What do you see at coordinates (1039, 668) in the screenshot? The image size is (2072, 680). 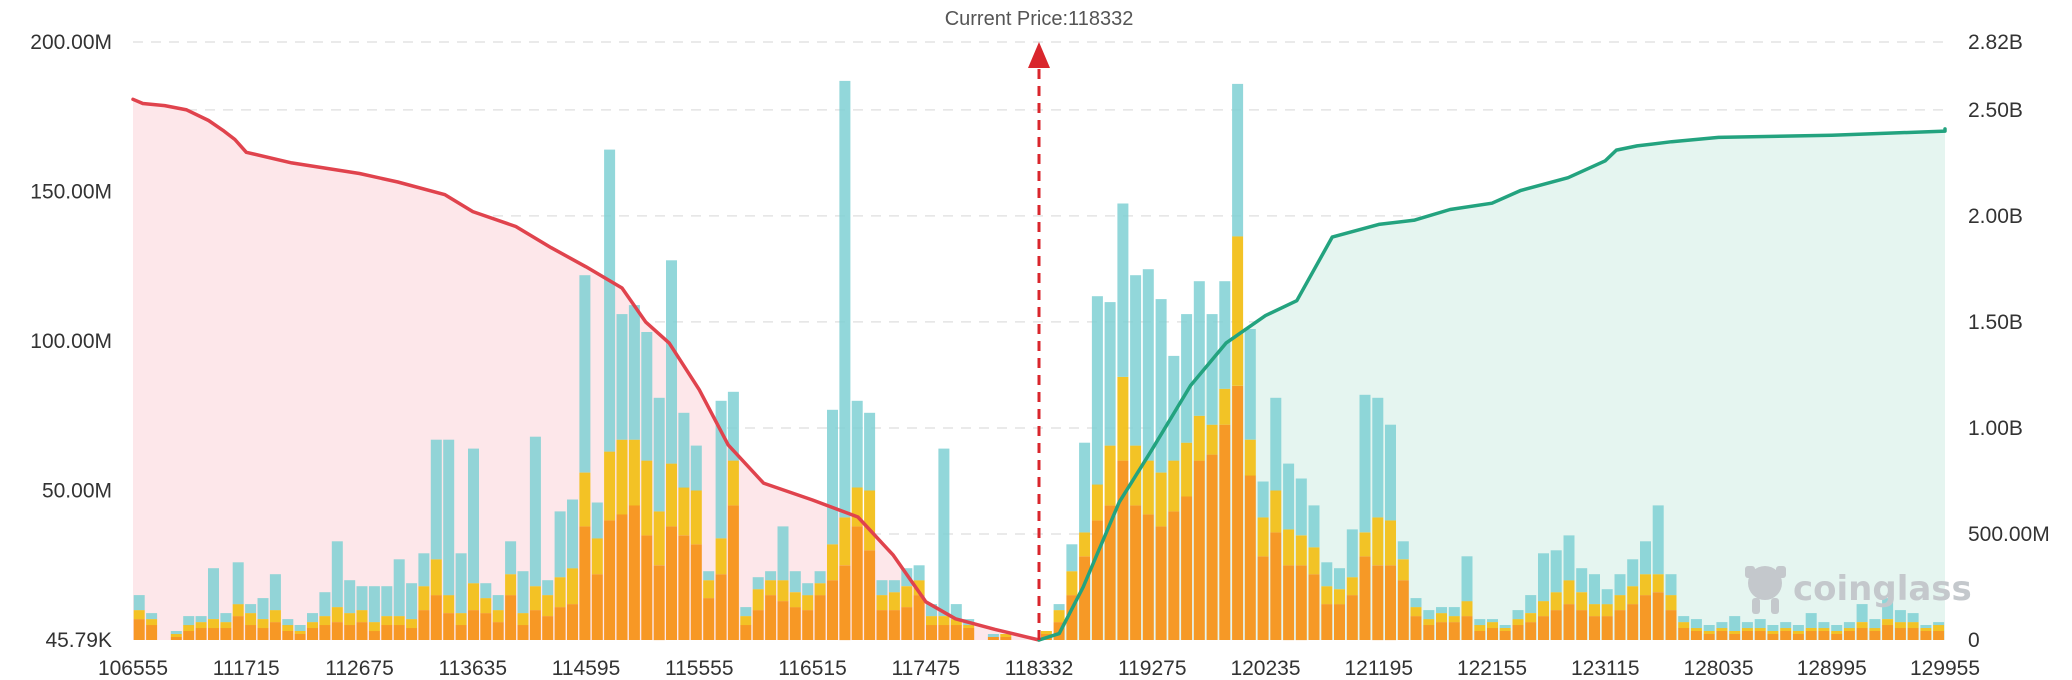 I see `x-tick-label: 118332` at bounding box center [1039, 668].